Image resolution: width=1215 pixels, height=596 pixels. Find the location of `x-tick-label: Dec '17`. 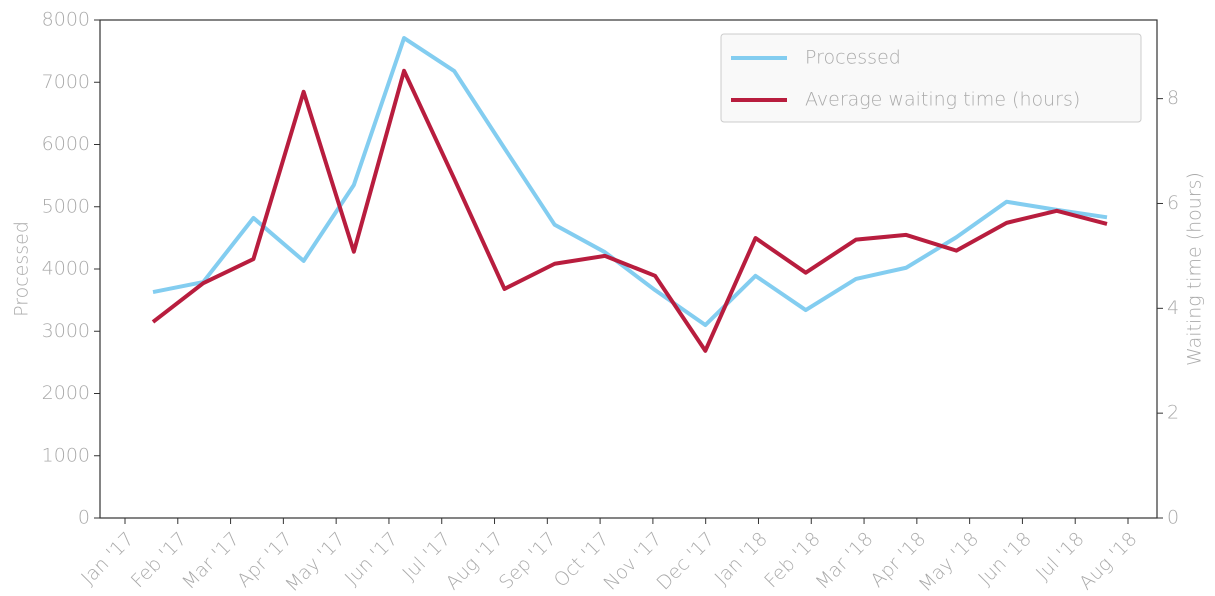

x-tick-label: Dec '17 is located at coordinates (685, 560).